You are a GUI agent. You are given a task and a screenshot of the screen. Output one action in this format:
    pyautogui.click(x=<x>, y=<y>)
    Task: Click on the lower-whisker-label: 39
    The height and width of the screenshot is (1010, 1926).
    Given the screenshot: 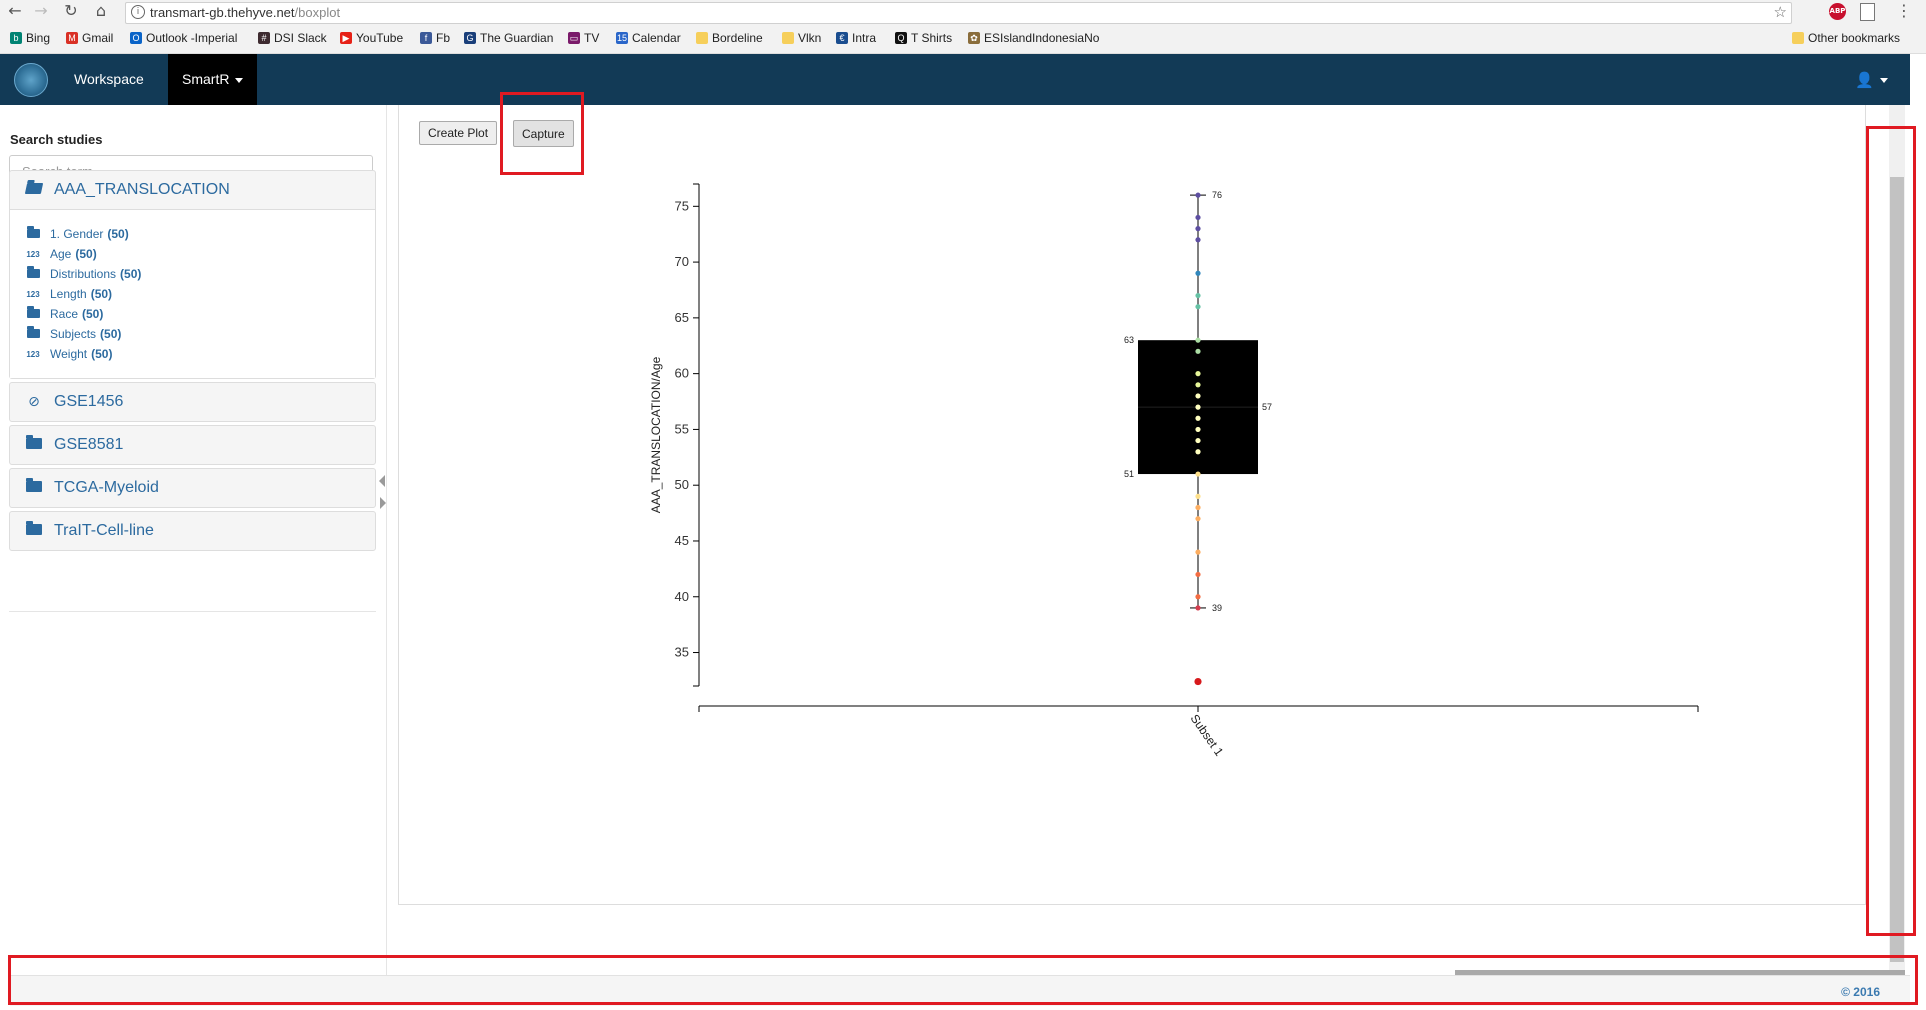 What is the action you would take?
    pyautogui.click(x=1217, y=608)
    